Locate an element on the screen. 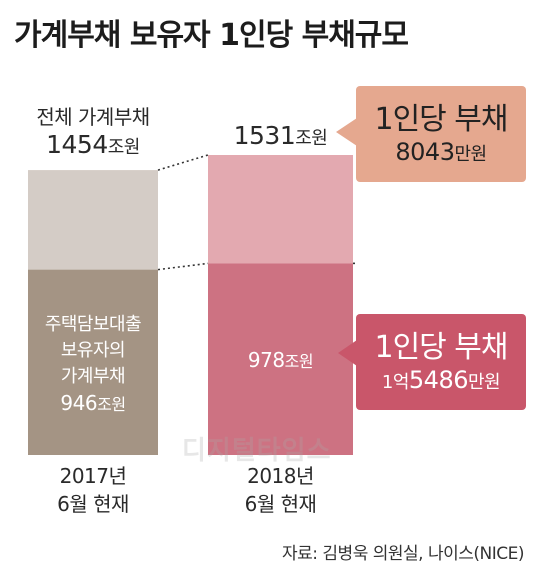 This screenshot has height=572, width=540. x-label-2017-year: 2017년 is located at coordinates (93, 476).